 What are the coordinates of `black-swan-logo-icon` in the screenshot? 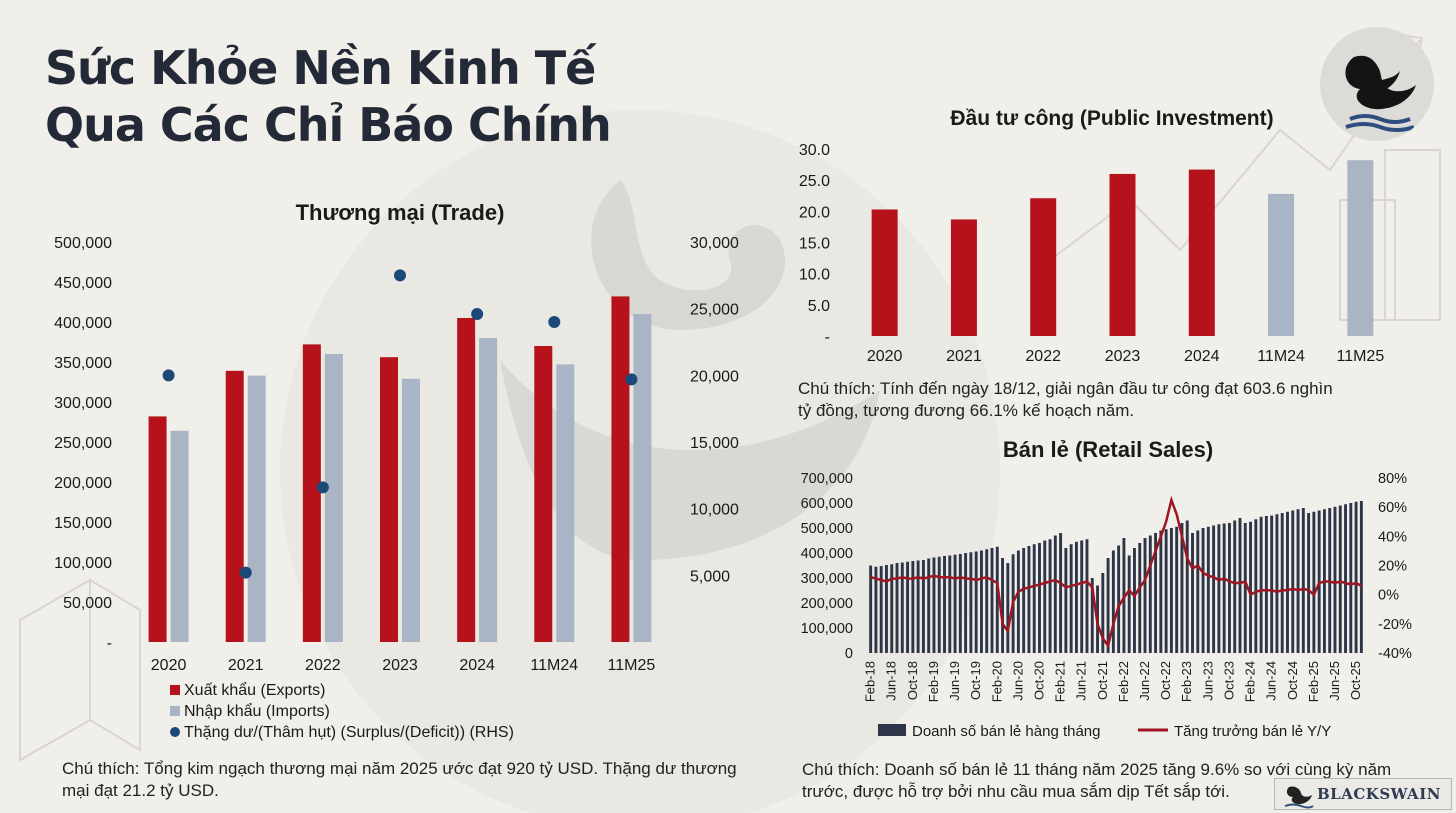 It's located at (1377, 84).